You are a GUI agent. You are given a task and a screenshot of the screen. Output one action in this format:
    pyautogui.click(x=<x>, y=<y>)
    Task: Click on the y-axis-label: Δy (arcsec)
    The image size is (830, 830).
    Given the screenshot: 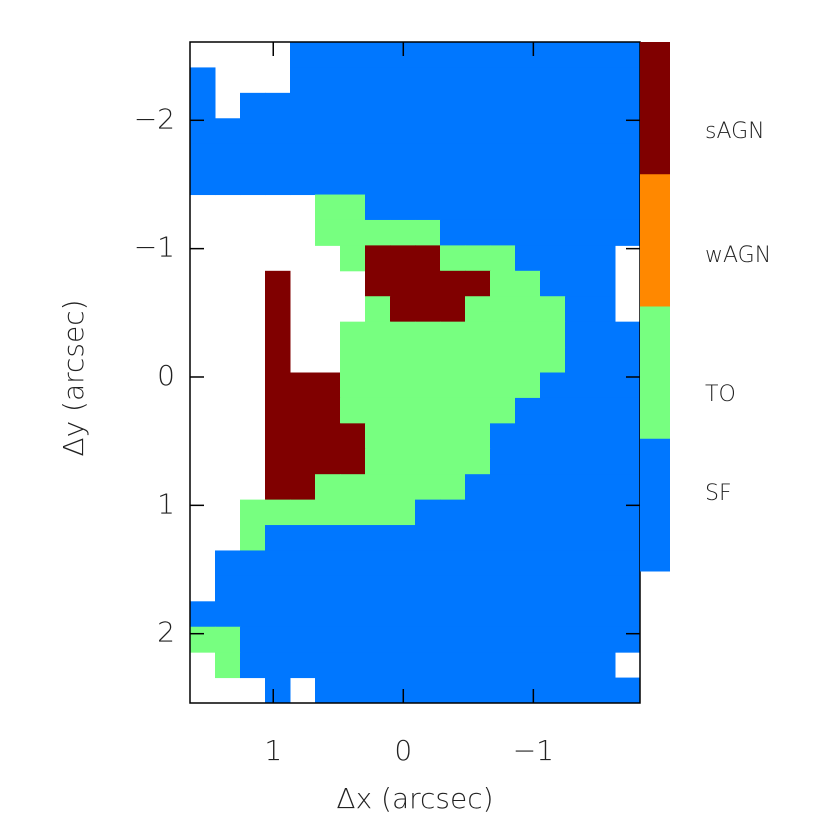 What is the action you would take?
    pyautogui.click(x=73, y=377)
    